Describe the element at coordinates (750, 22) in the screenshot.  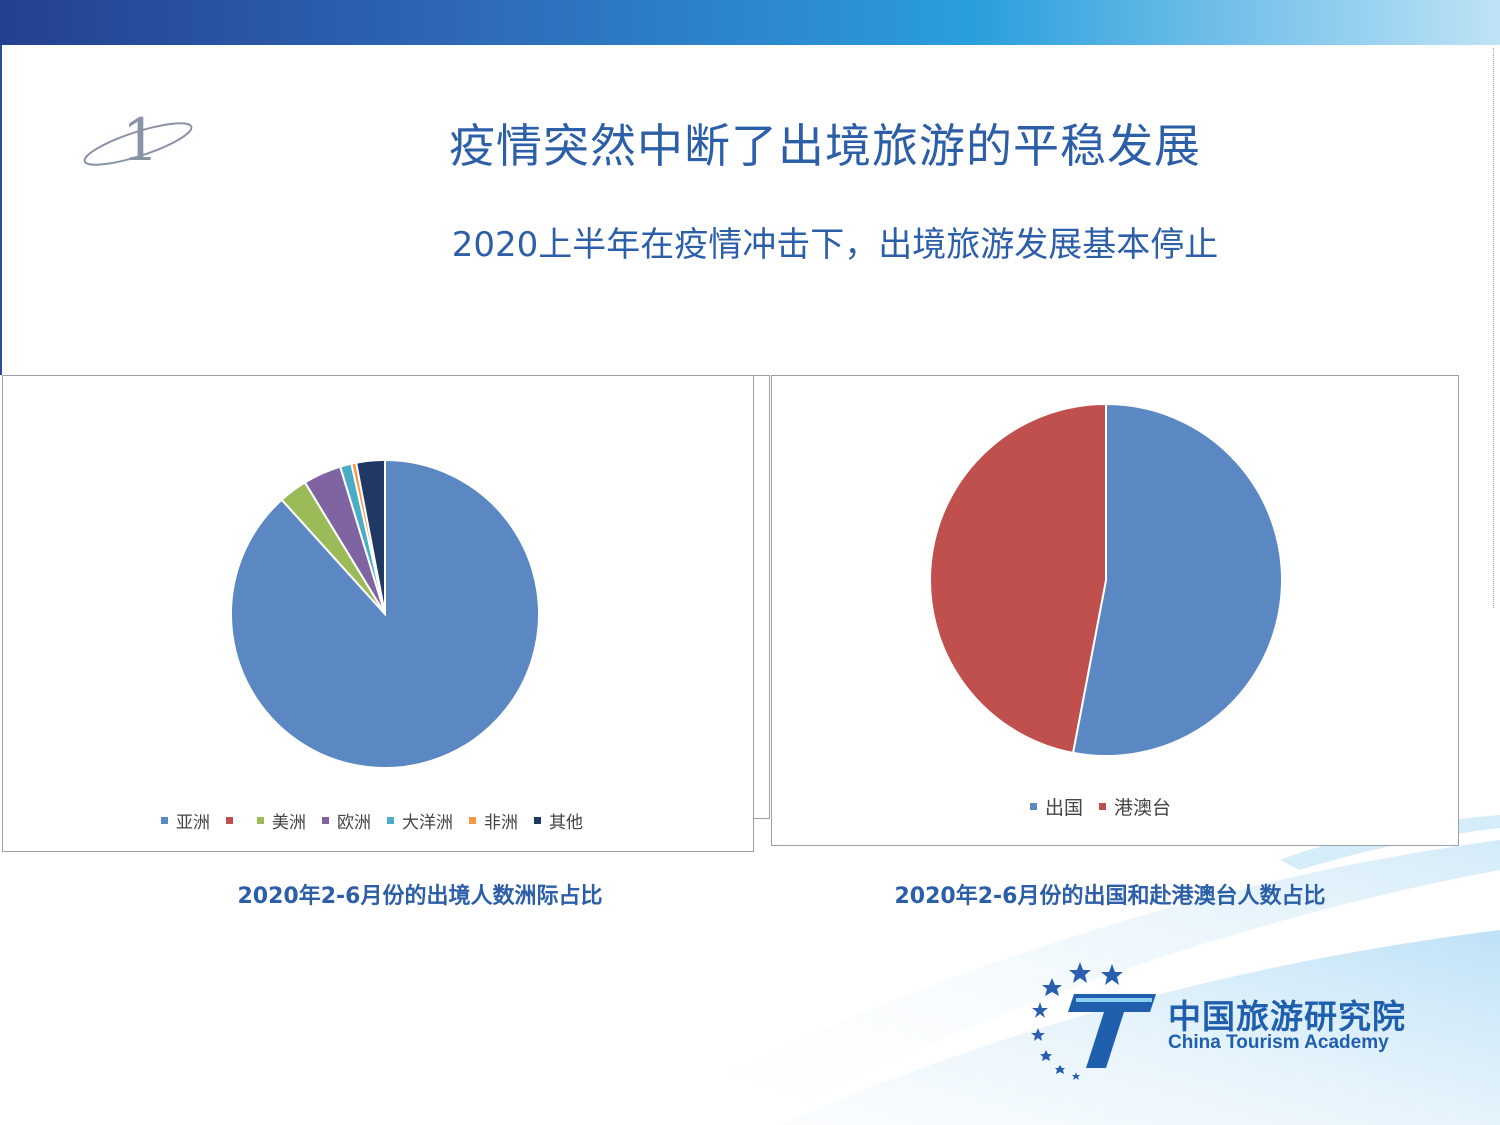
I see `top-header-band` at that location.